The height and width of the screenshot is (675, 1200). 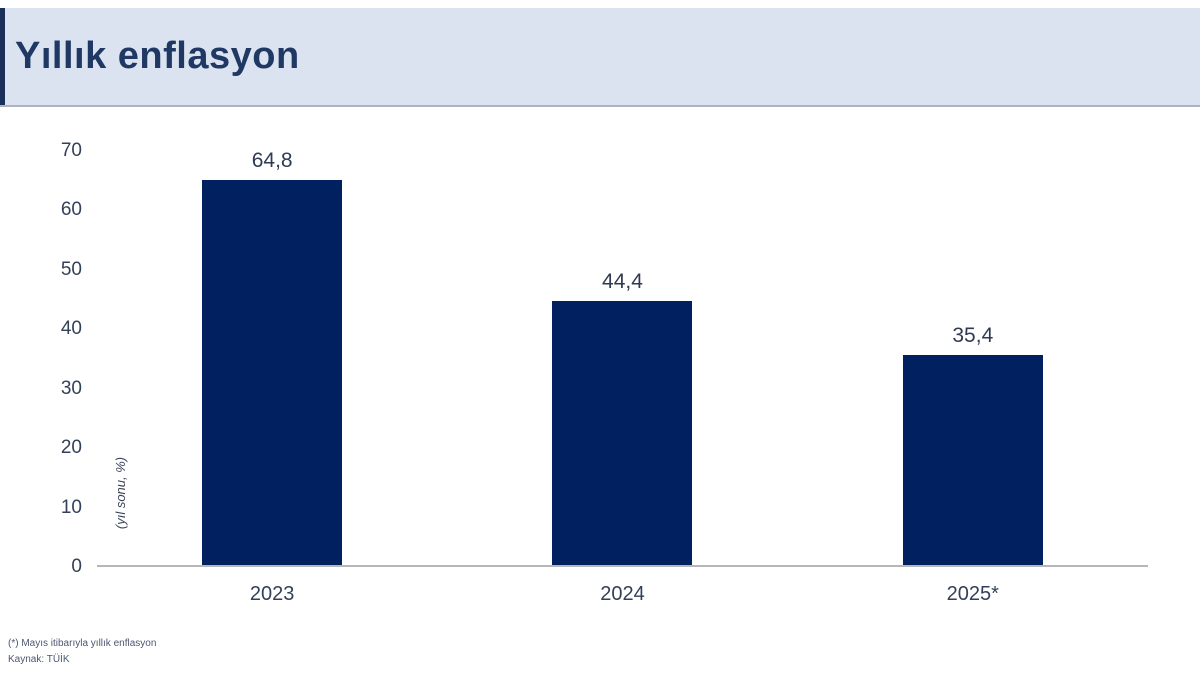 I want to click on x-tick-label: 2024, so click(x=622, y=594).